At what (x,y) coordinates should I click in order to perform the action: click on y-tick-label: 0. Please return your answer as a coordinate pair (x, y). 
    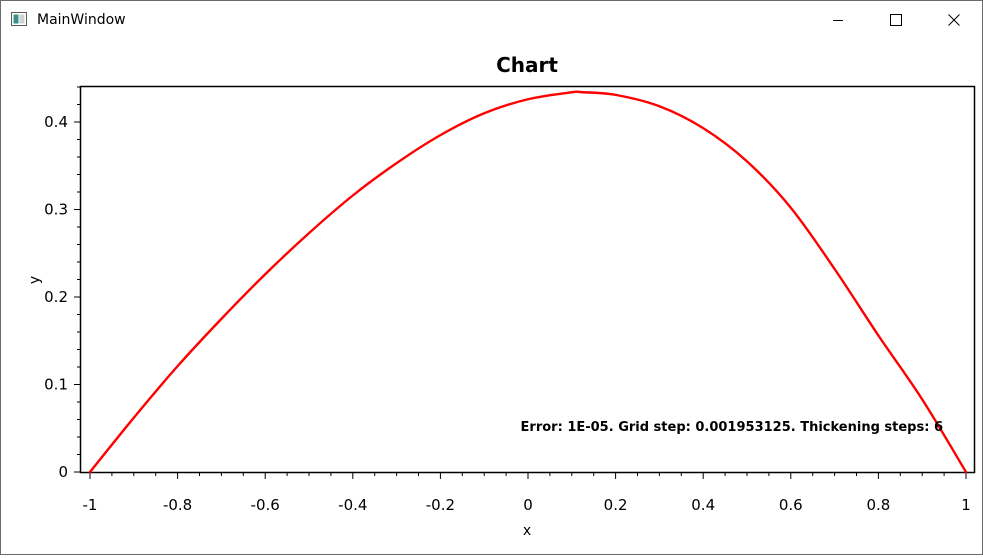
    Looking at the image, I should click on (63, 472).